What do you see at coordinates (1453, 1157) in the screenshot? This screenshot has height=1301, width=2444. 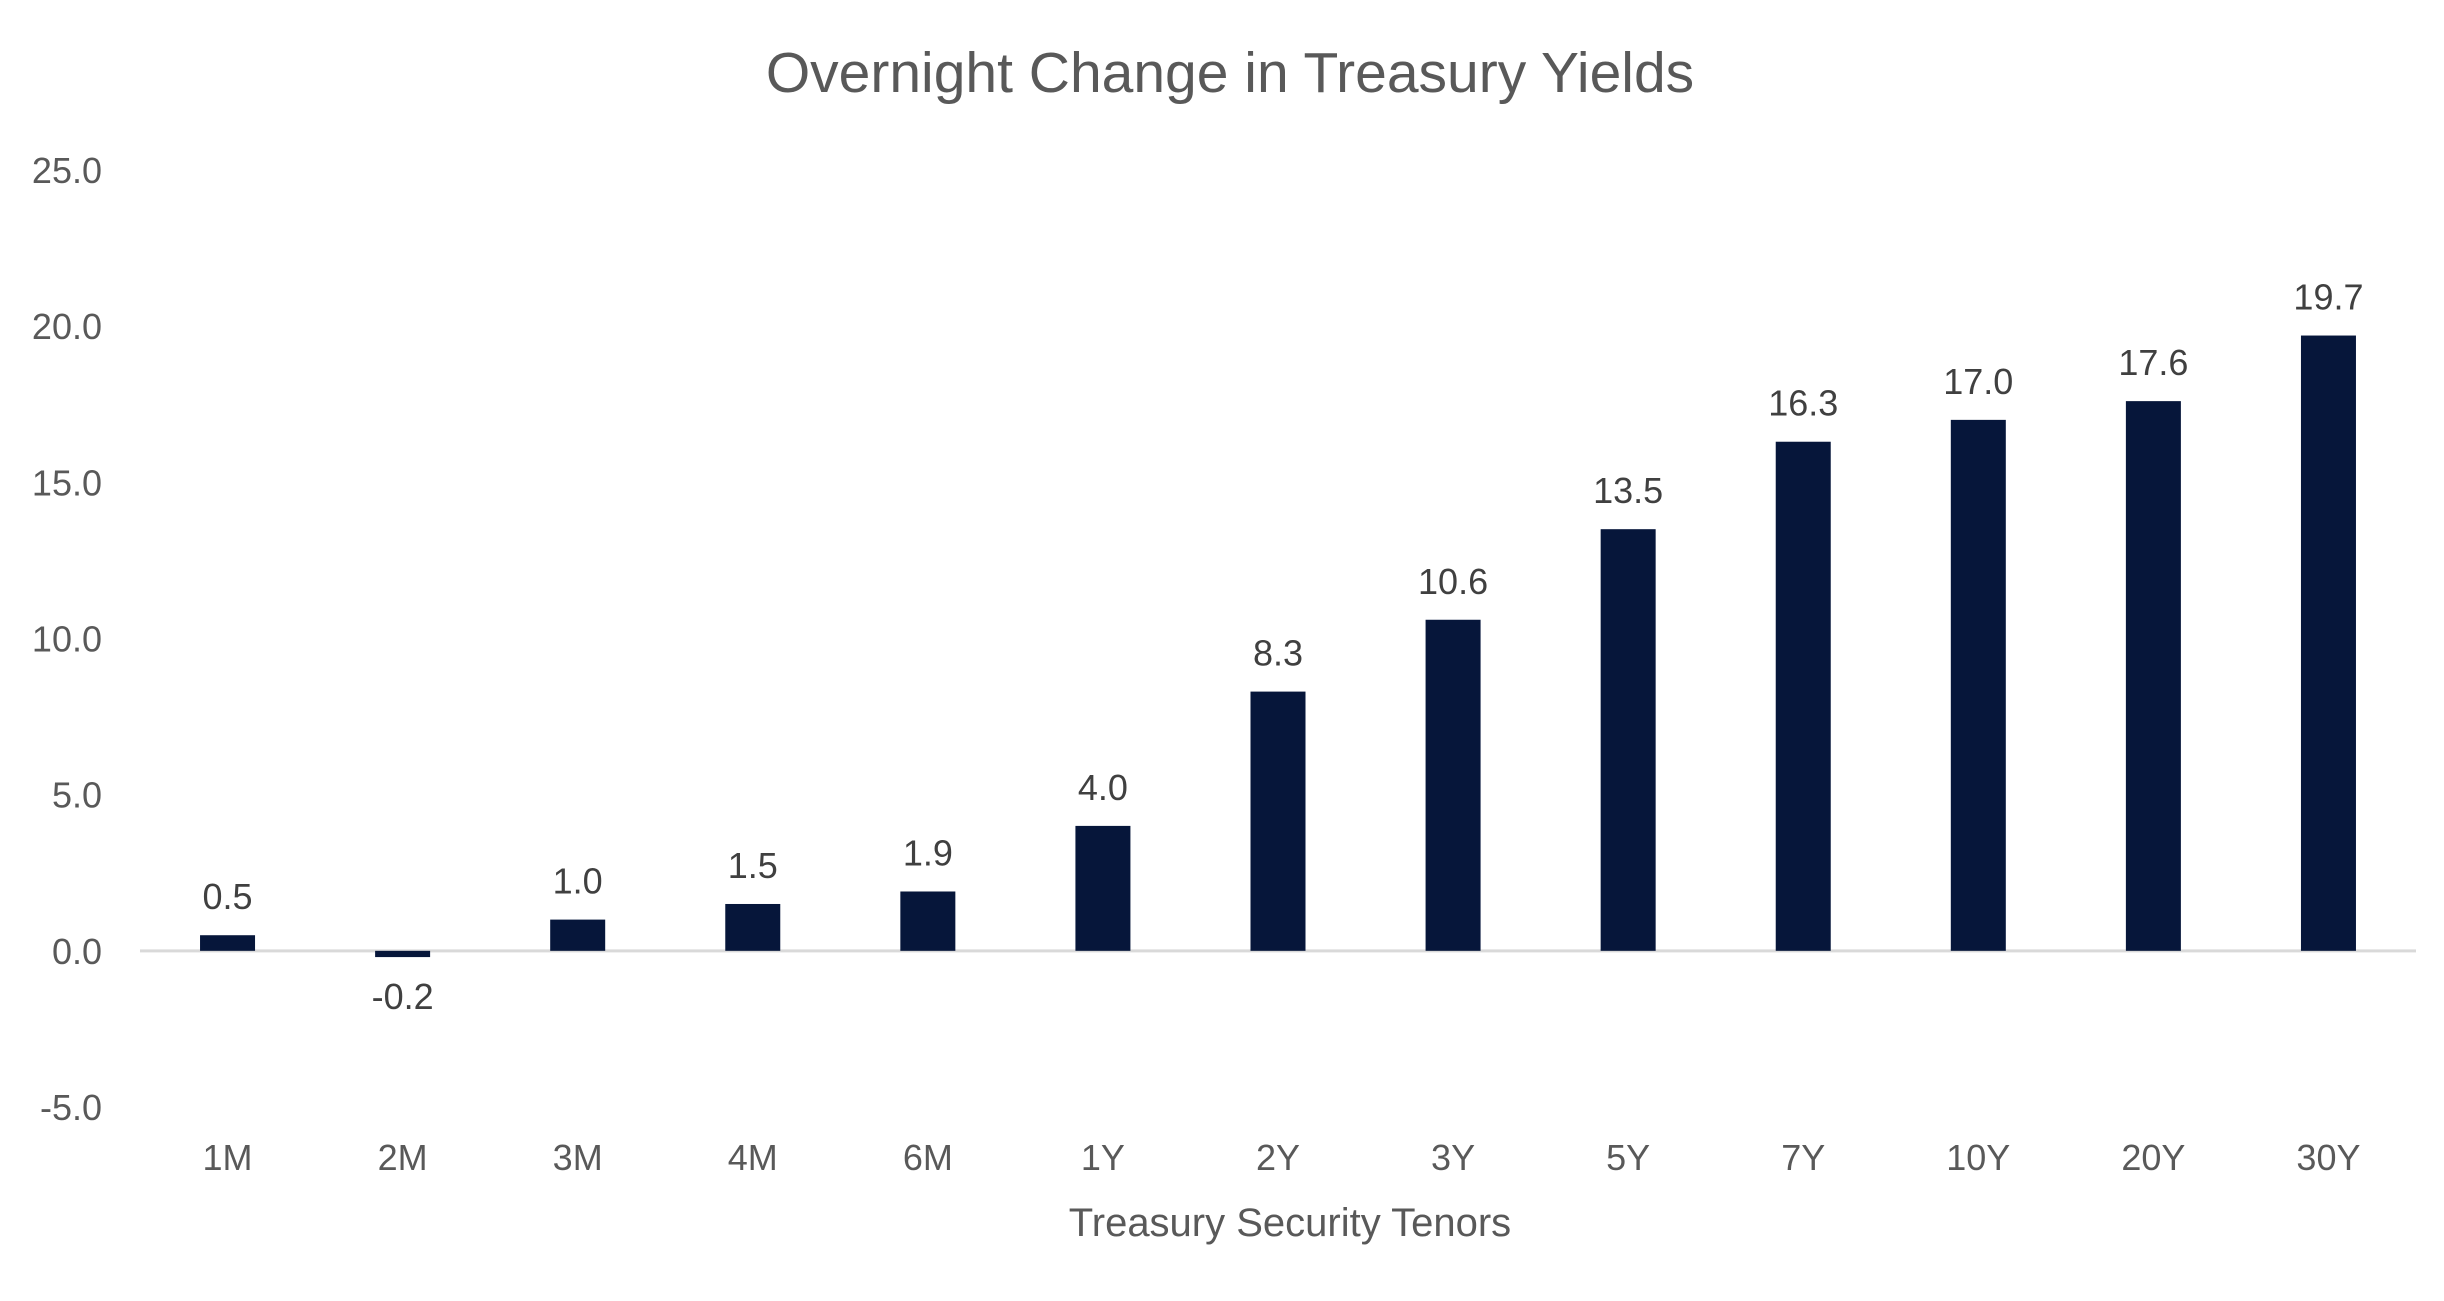 I see `x-tick-label: 3Y` at bounding box center [1453, 1157].